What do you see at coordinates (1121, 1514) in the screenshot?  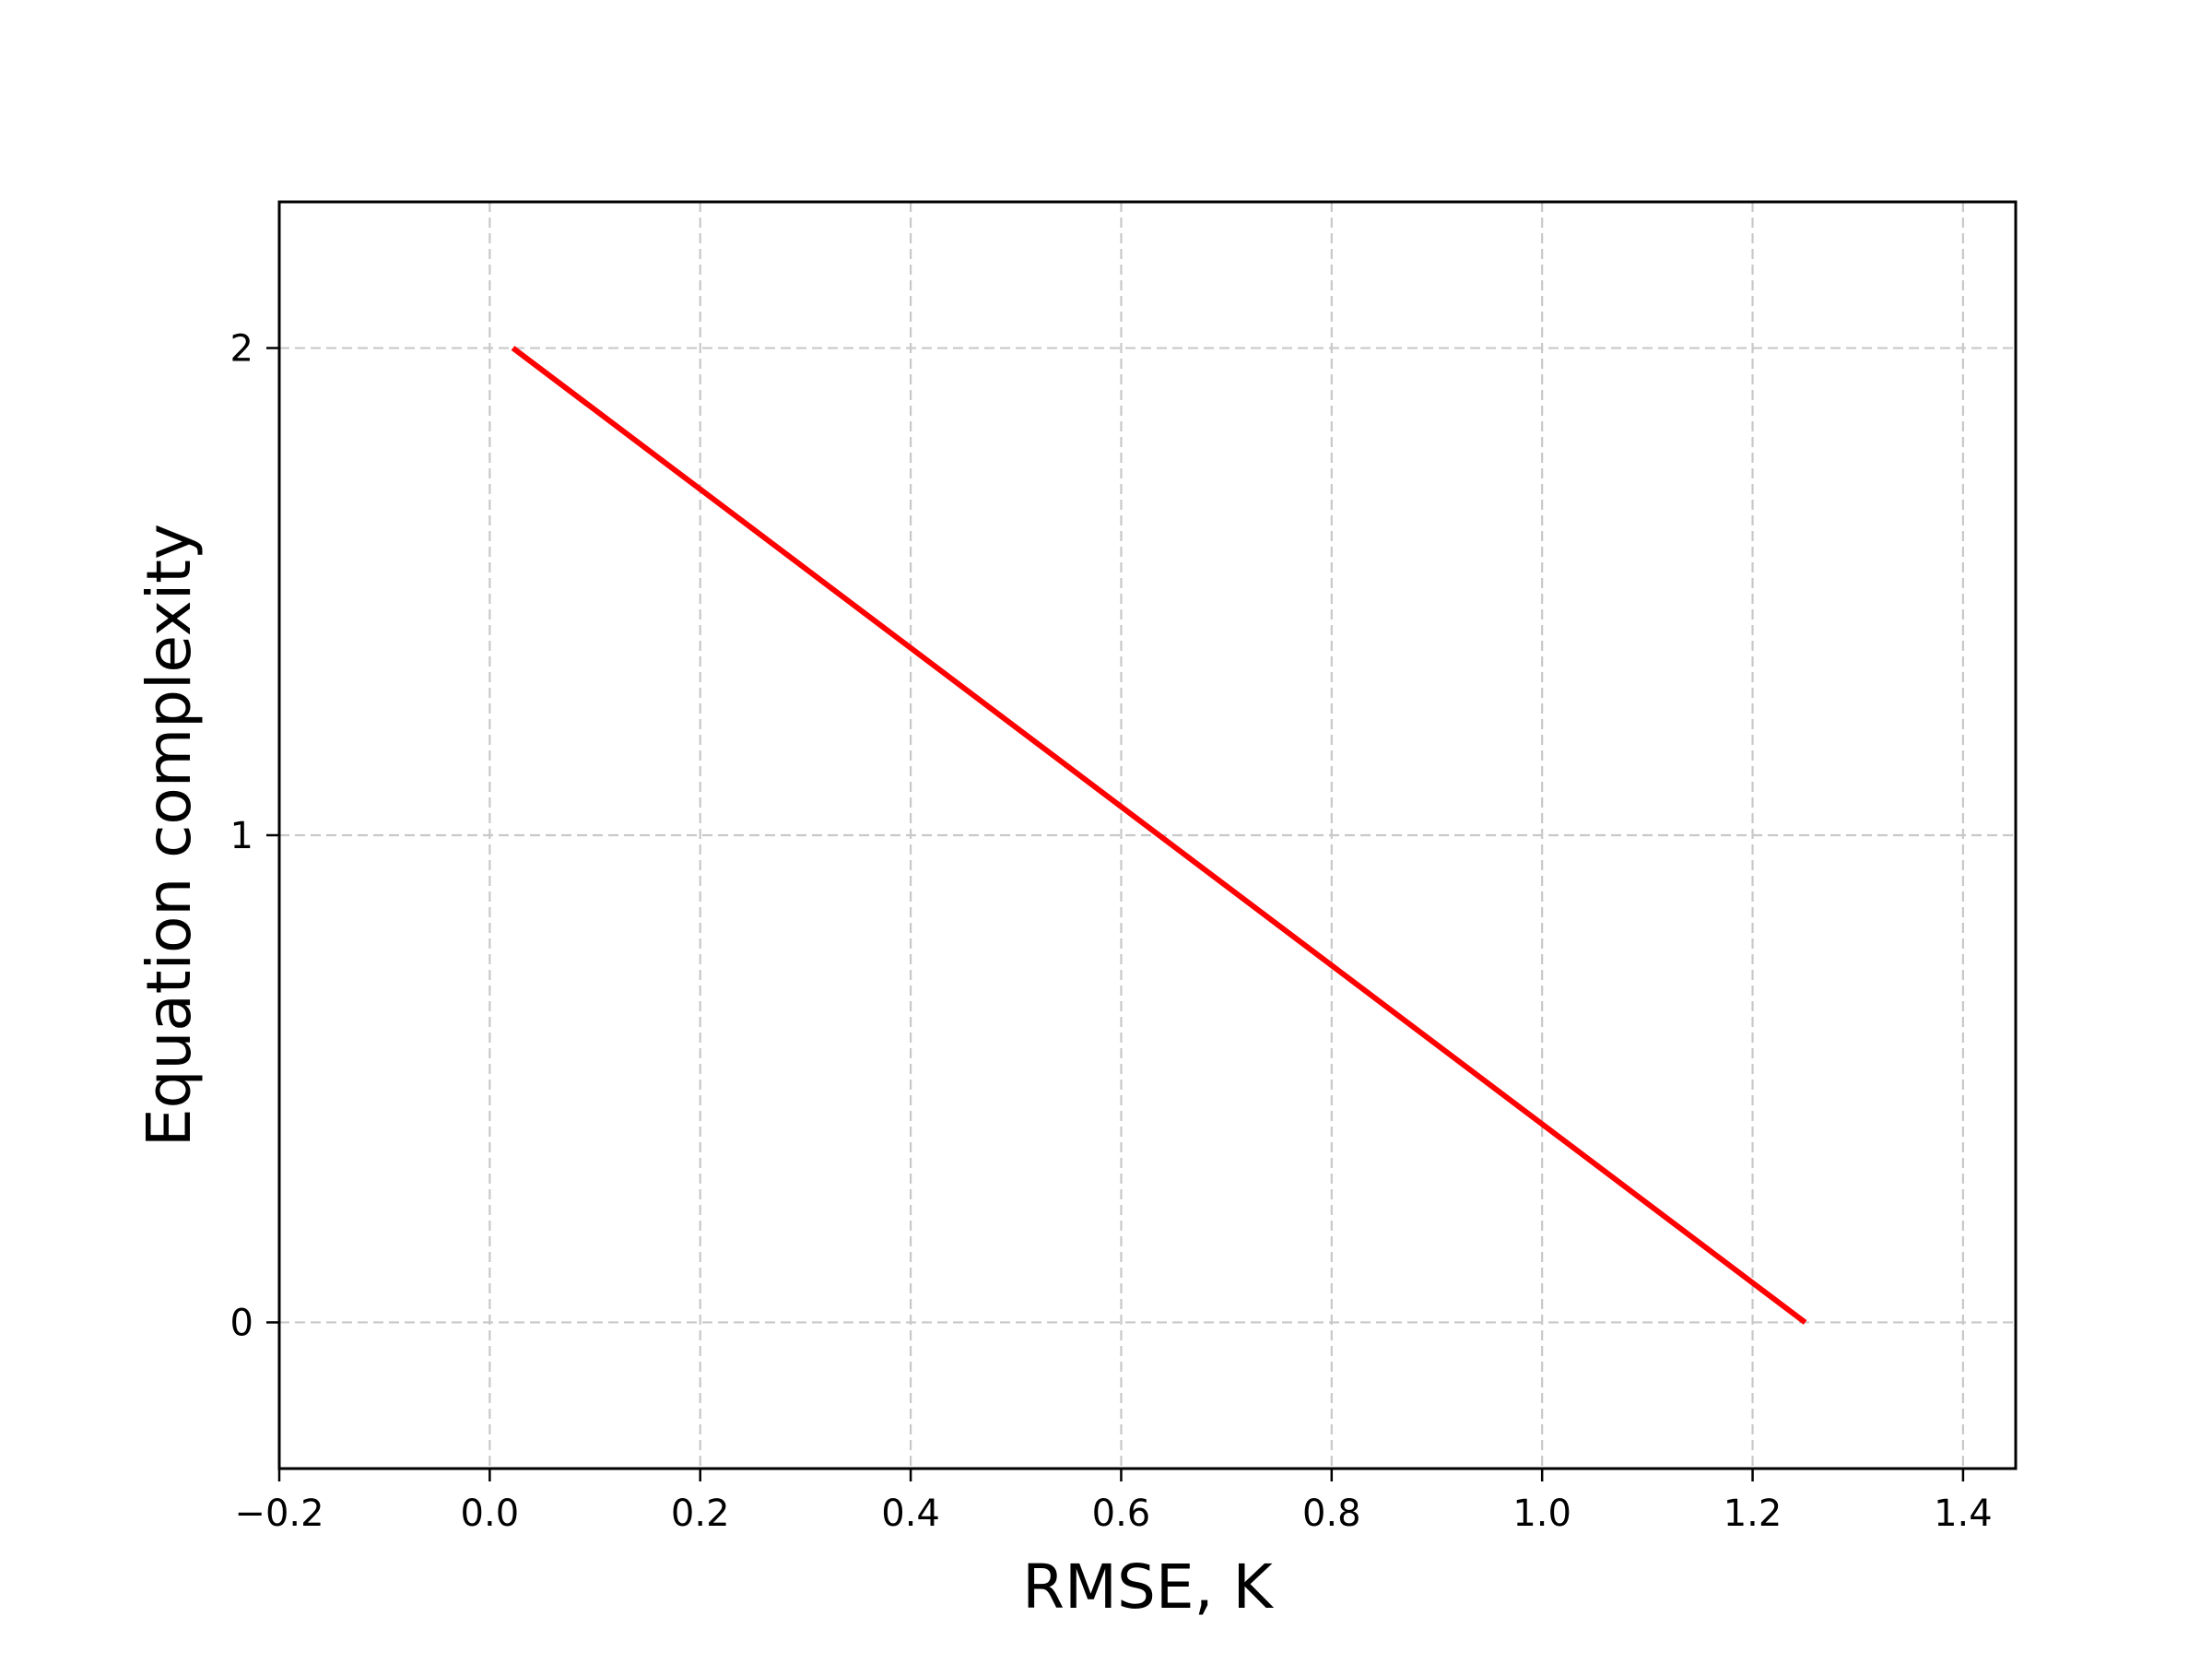 I see `x-tick-label: 0.6` at bounding box center [1121, 1514].